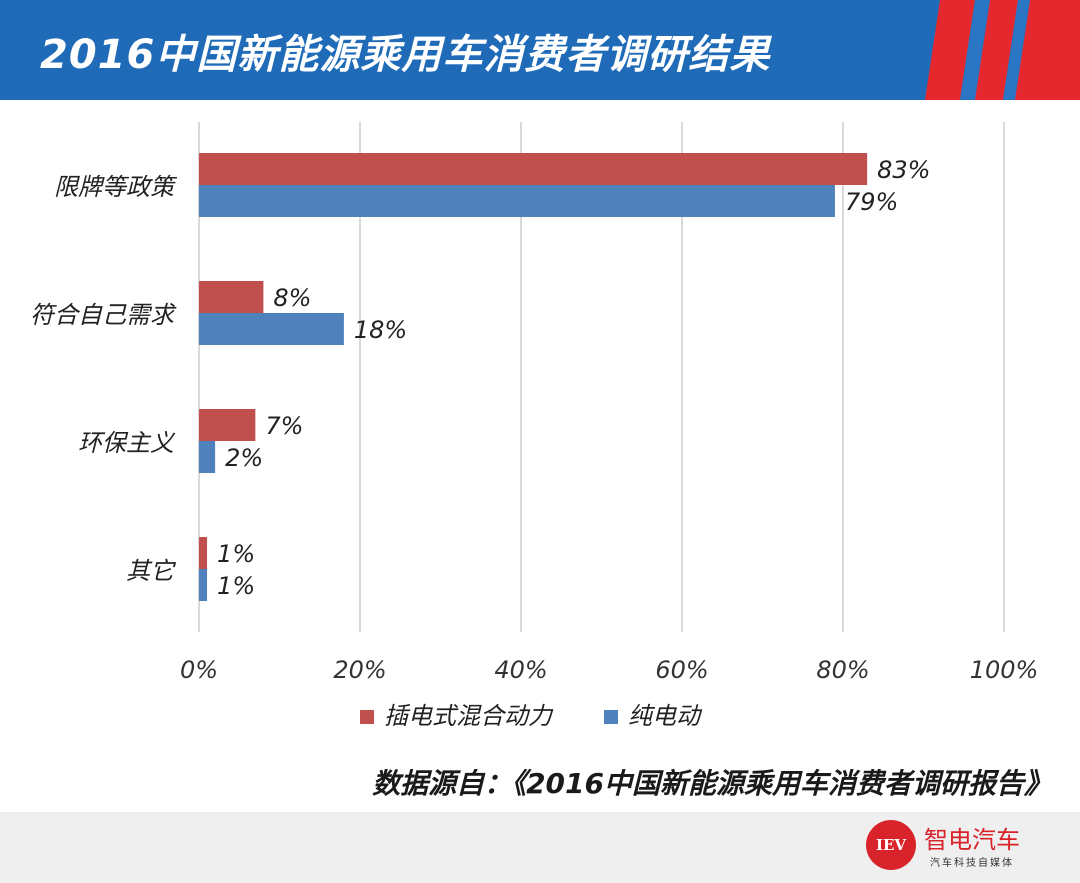 Image resolution: width=1080 pixels, height=883 pixels. What do you see at coordinates (284, 426) in the screenshot?
I see `data-label-0-2: 7%` at bounding box center [284, 426].